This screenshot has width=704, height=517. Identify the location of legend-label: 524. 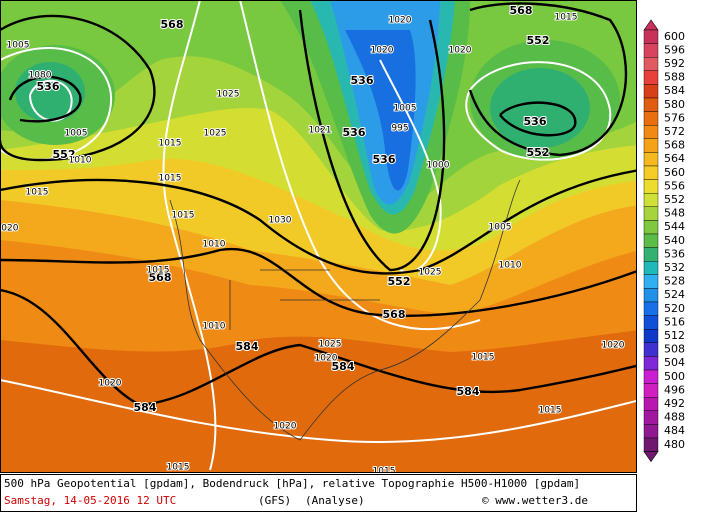
(674, 294).